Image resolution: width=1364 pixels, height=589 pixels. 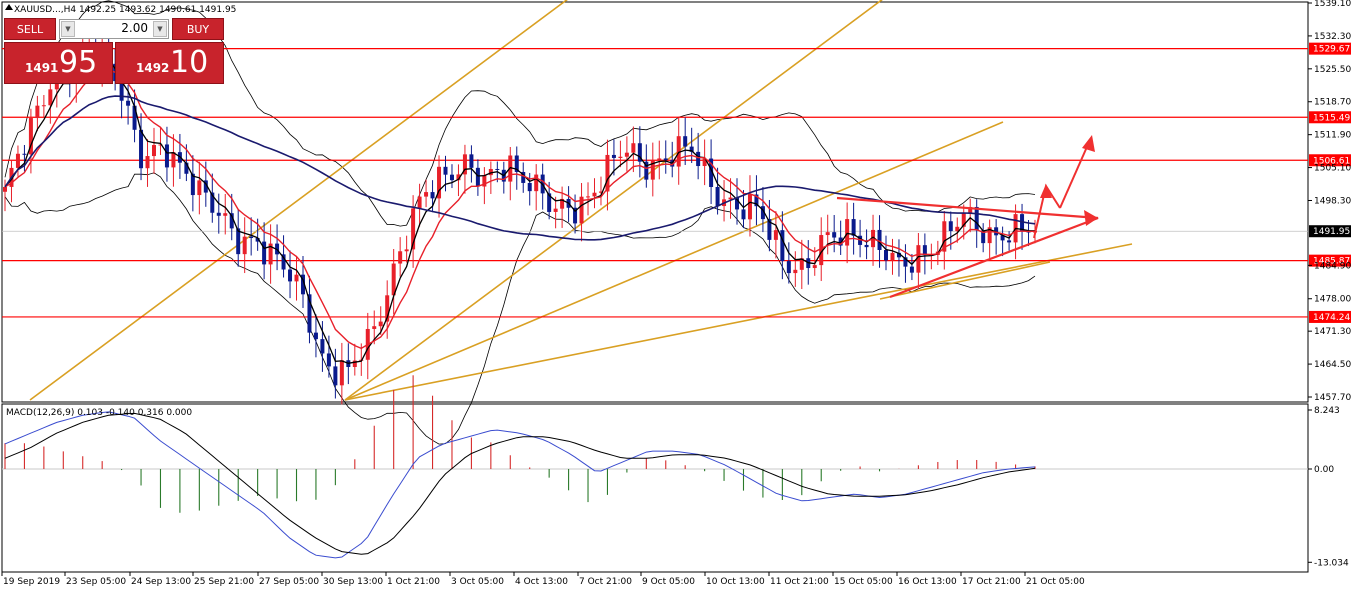 What do you see at coordinates (413, 582) in the screenshot?
I see `time-axis-label: 1 Oct 21:00` at bounding box center [413, 582].